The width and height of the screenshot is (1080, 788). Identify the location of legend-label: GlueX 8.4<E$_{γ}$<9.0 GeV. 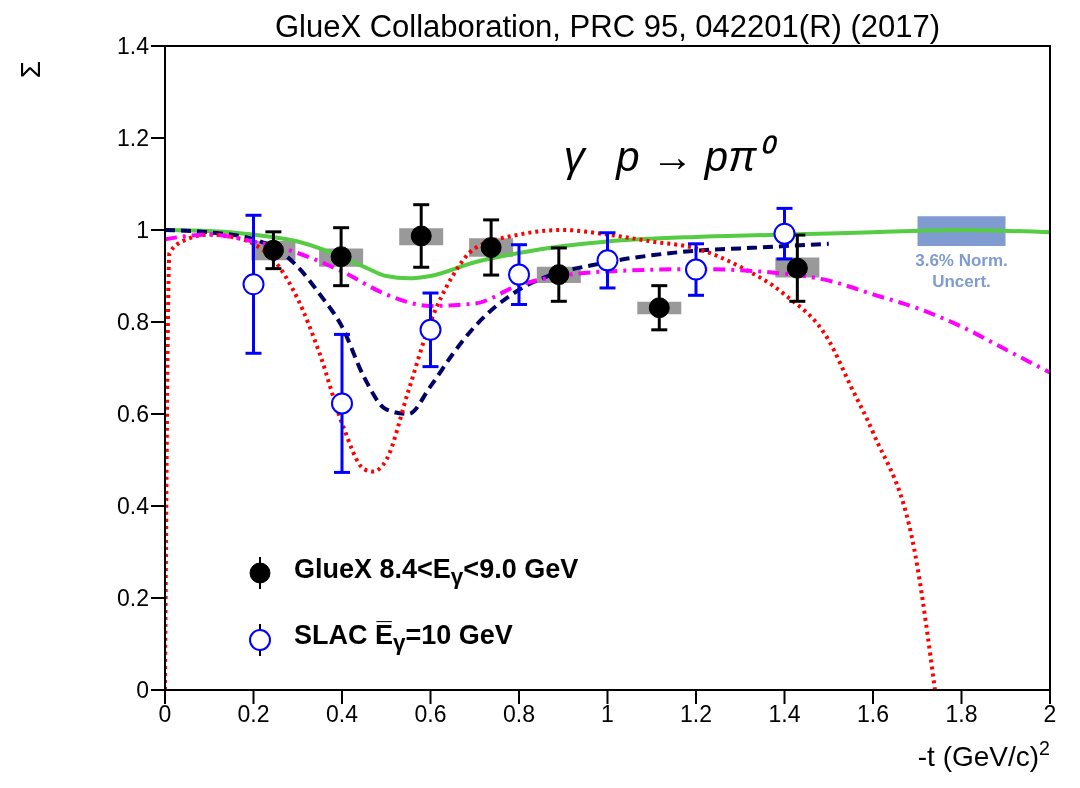
(436, 572).